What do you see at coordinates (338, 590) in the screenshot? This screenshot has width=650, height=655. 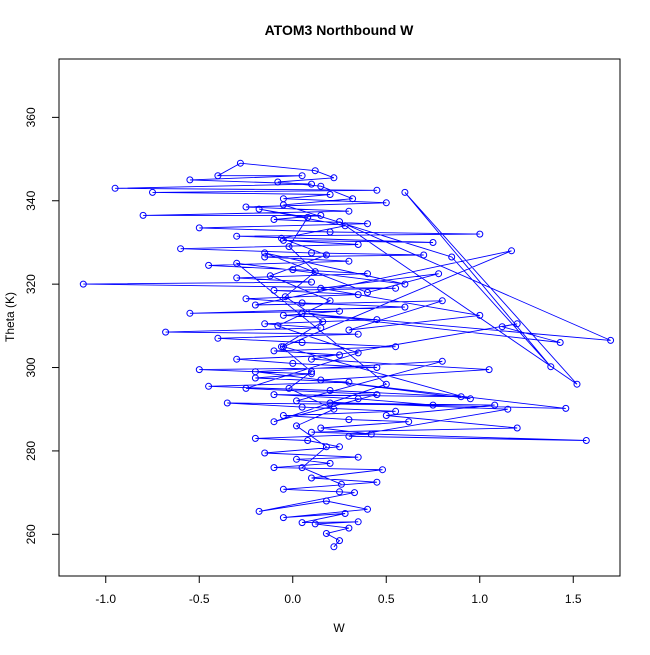 I see `x-axis: -1.0 -0.5 0.0 0.5 1.0 1.5` at bounding box center [338, 590].